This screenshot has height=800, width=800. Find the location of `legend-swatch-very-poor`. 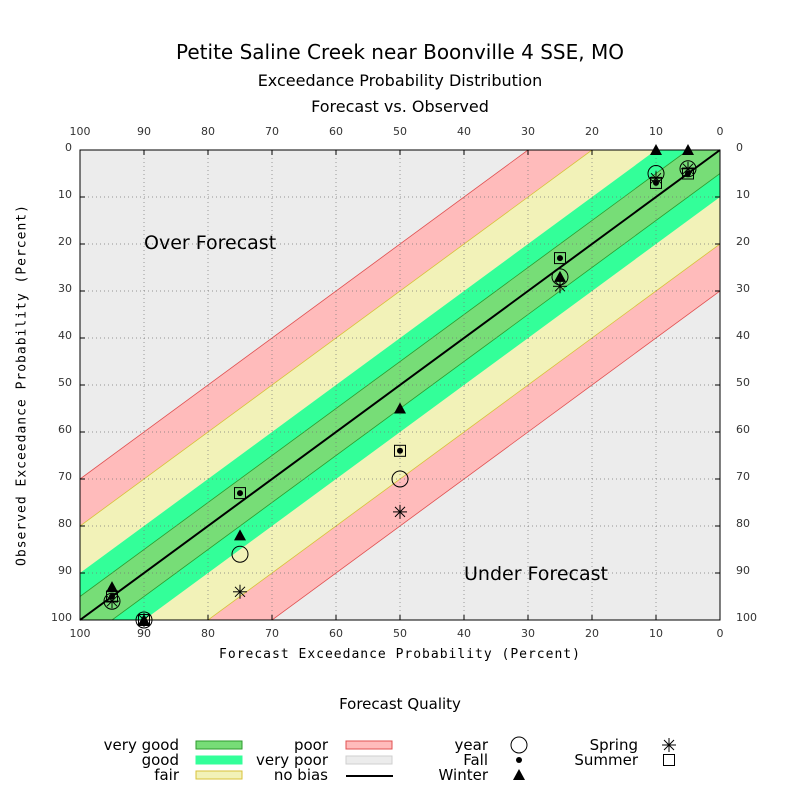

legend-swatch-very-poor is located at coordinates (369, 760).